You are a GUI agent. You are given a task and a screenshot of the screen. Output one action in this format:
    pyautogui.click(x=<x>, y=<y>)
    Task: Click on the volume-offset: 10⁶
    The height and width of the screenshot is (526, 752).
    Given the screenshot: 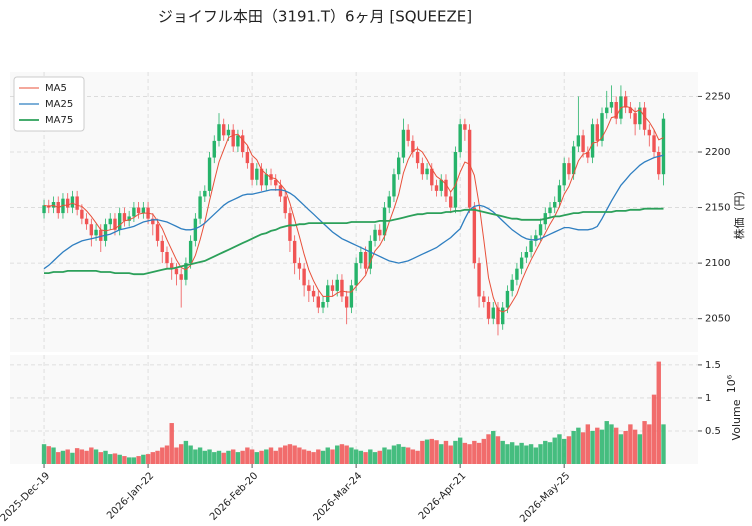 What is the action you would take?
    pyautogui.click(x=731, y=383)
    